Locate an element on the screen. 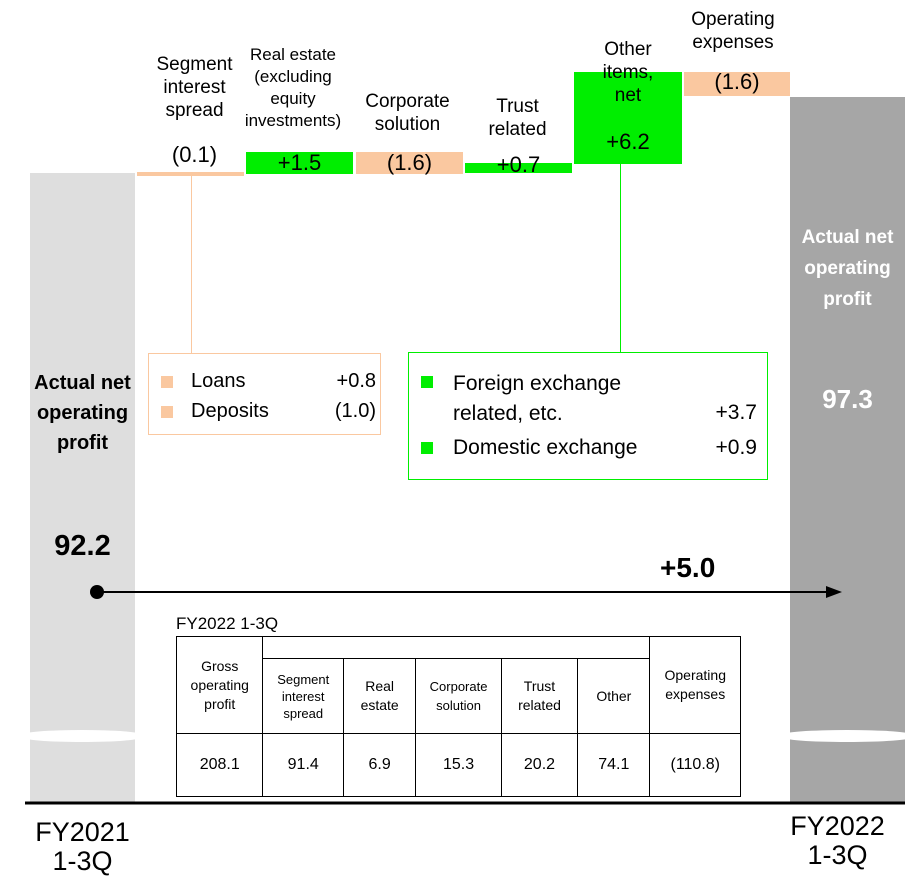 This screenshot has width=905, height=882. header-real-estate: Real estate is located at coordinates (379, 696).